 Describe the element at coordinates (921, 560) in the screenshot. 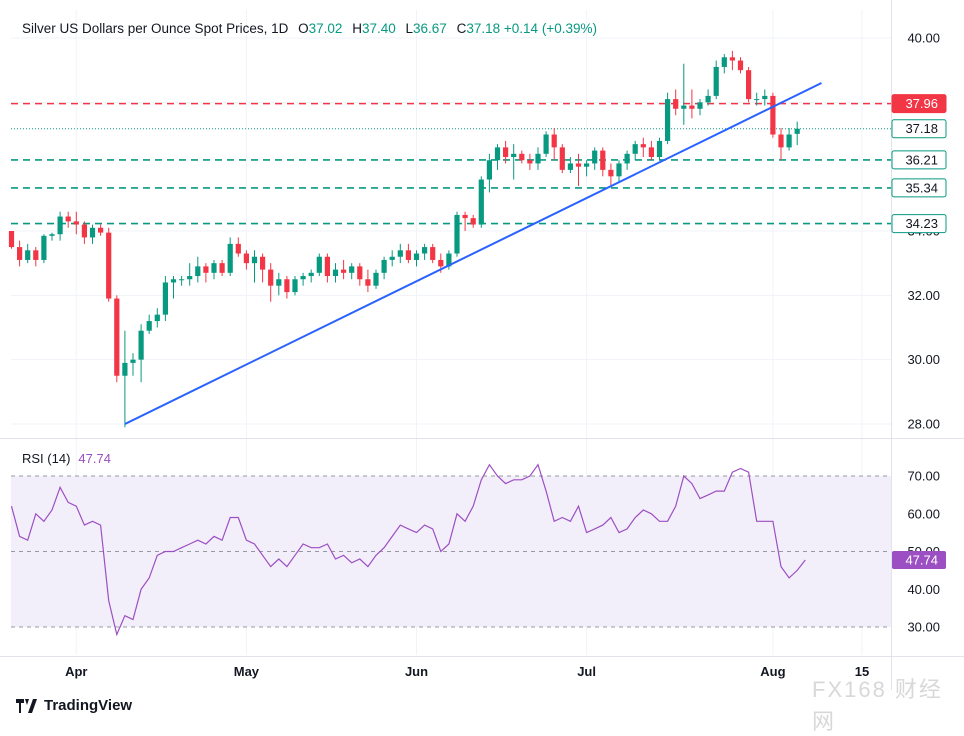

I see `rsi-current-label: 47.74` at that location.